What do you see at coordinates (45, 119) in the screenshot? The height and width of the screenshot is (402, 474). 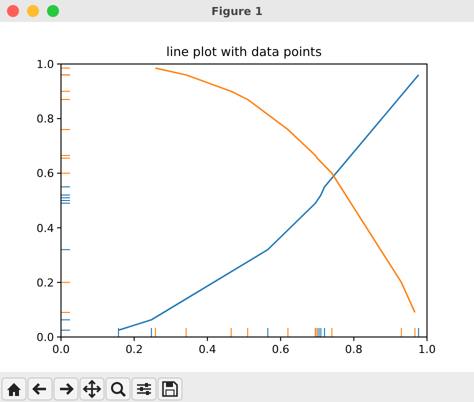 I see `y-tick-label: 0.8` at bounding box center [45, 119].